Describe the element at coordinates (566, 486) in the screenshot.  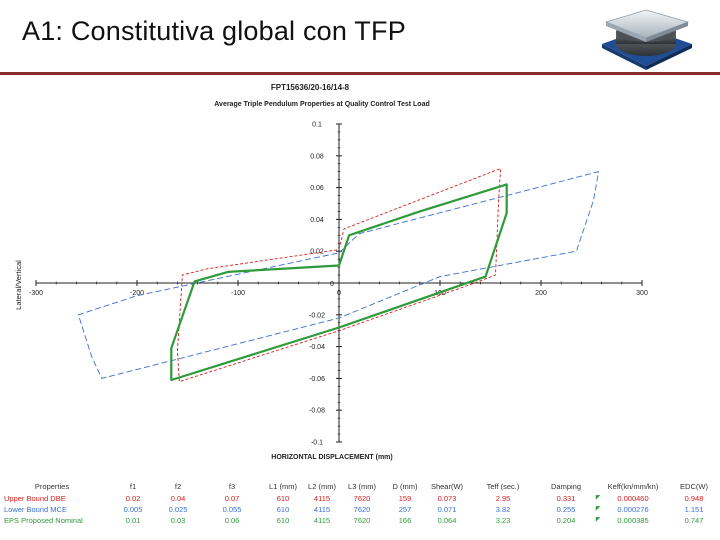
I see `table-header-cell: Damping` at that location.